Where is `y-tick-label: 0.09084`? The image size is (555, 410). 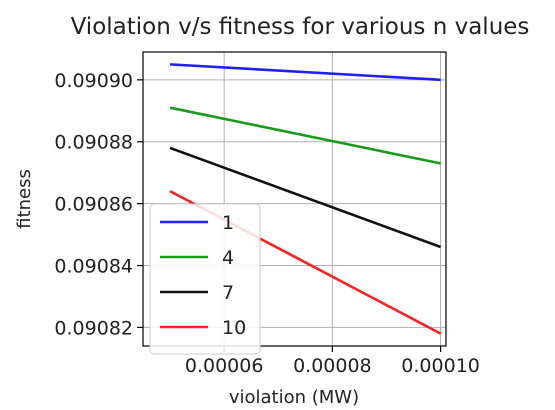 y-tick-label: 0.09084 is located at coordinates (93, 267).